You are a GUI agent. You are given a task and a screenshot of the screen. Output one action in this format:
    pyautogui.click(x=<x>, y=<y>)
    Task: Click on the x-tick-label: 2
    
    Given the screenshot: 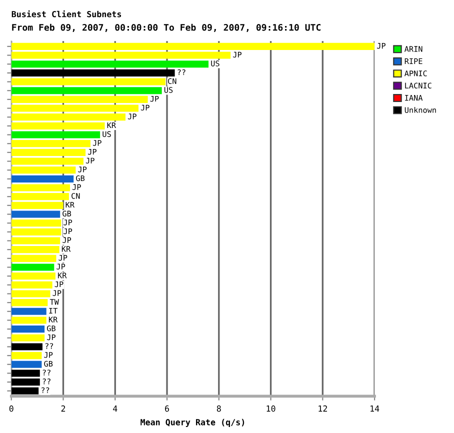 What is the action you would take?
    pyautogui.click(x=63, y=408)
    